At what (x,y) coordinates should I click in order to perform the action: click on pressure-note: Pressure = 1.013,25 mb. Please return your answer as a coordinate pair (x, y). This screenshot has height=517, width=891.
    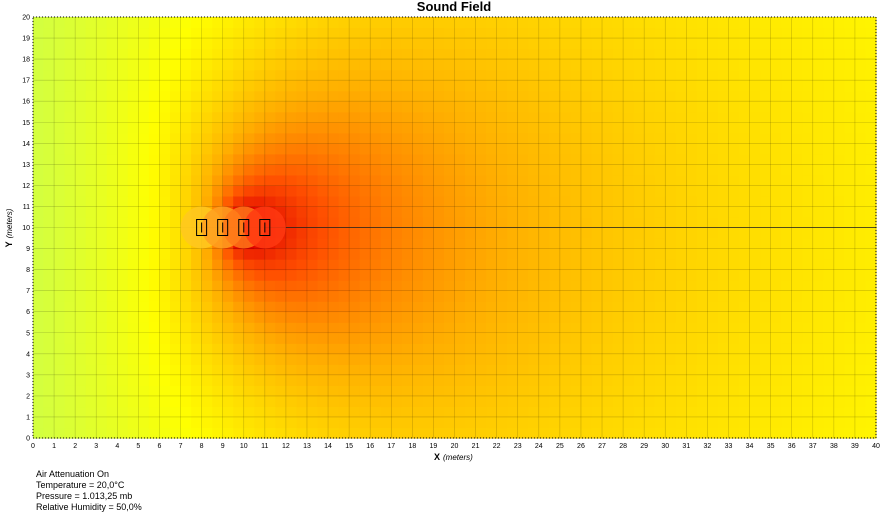
    Looking at the image, I should click on (84, 496).